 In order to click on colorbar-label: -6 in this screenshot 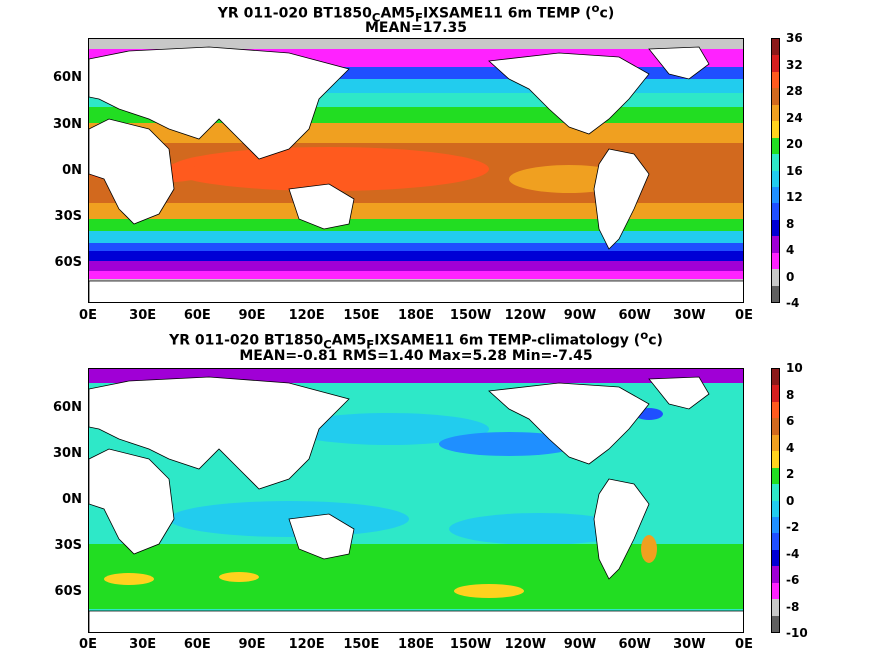, I will do `click(793, 580)`.